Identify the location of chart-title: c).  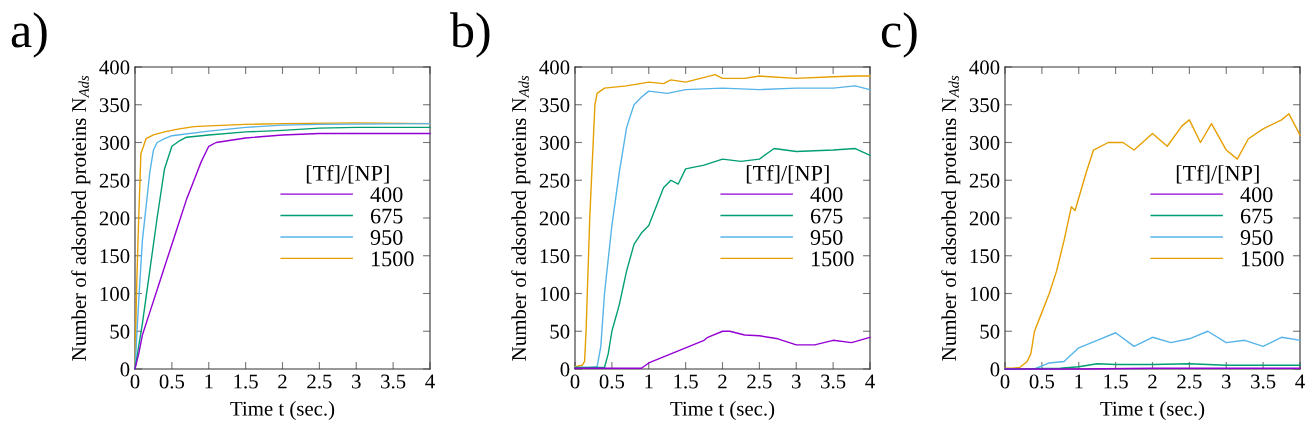
(899, 35).